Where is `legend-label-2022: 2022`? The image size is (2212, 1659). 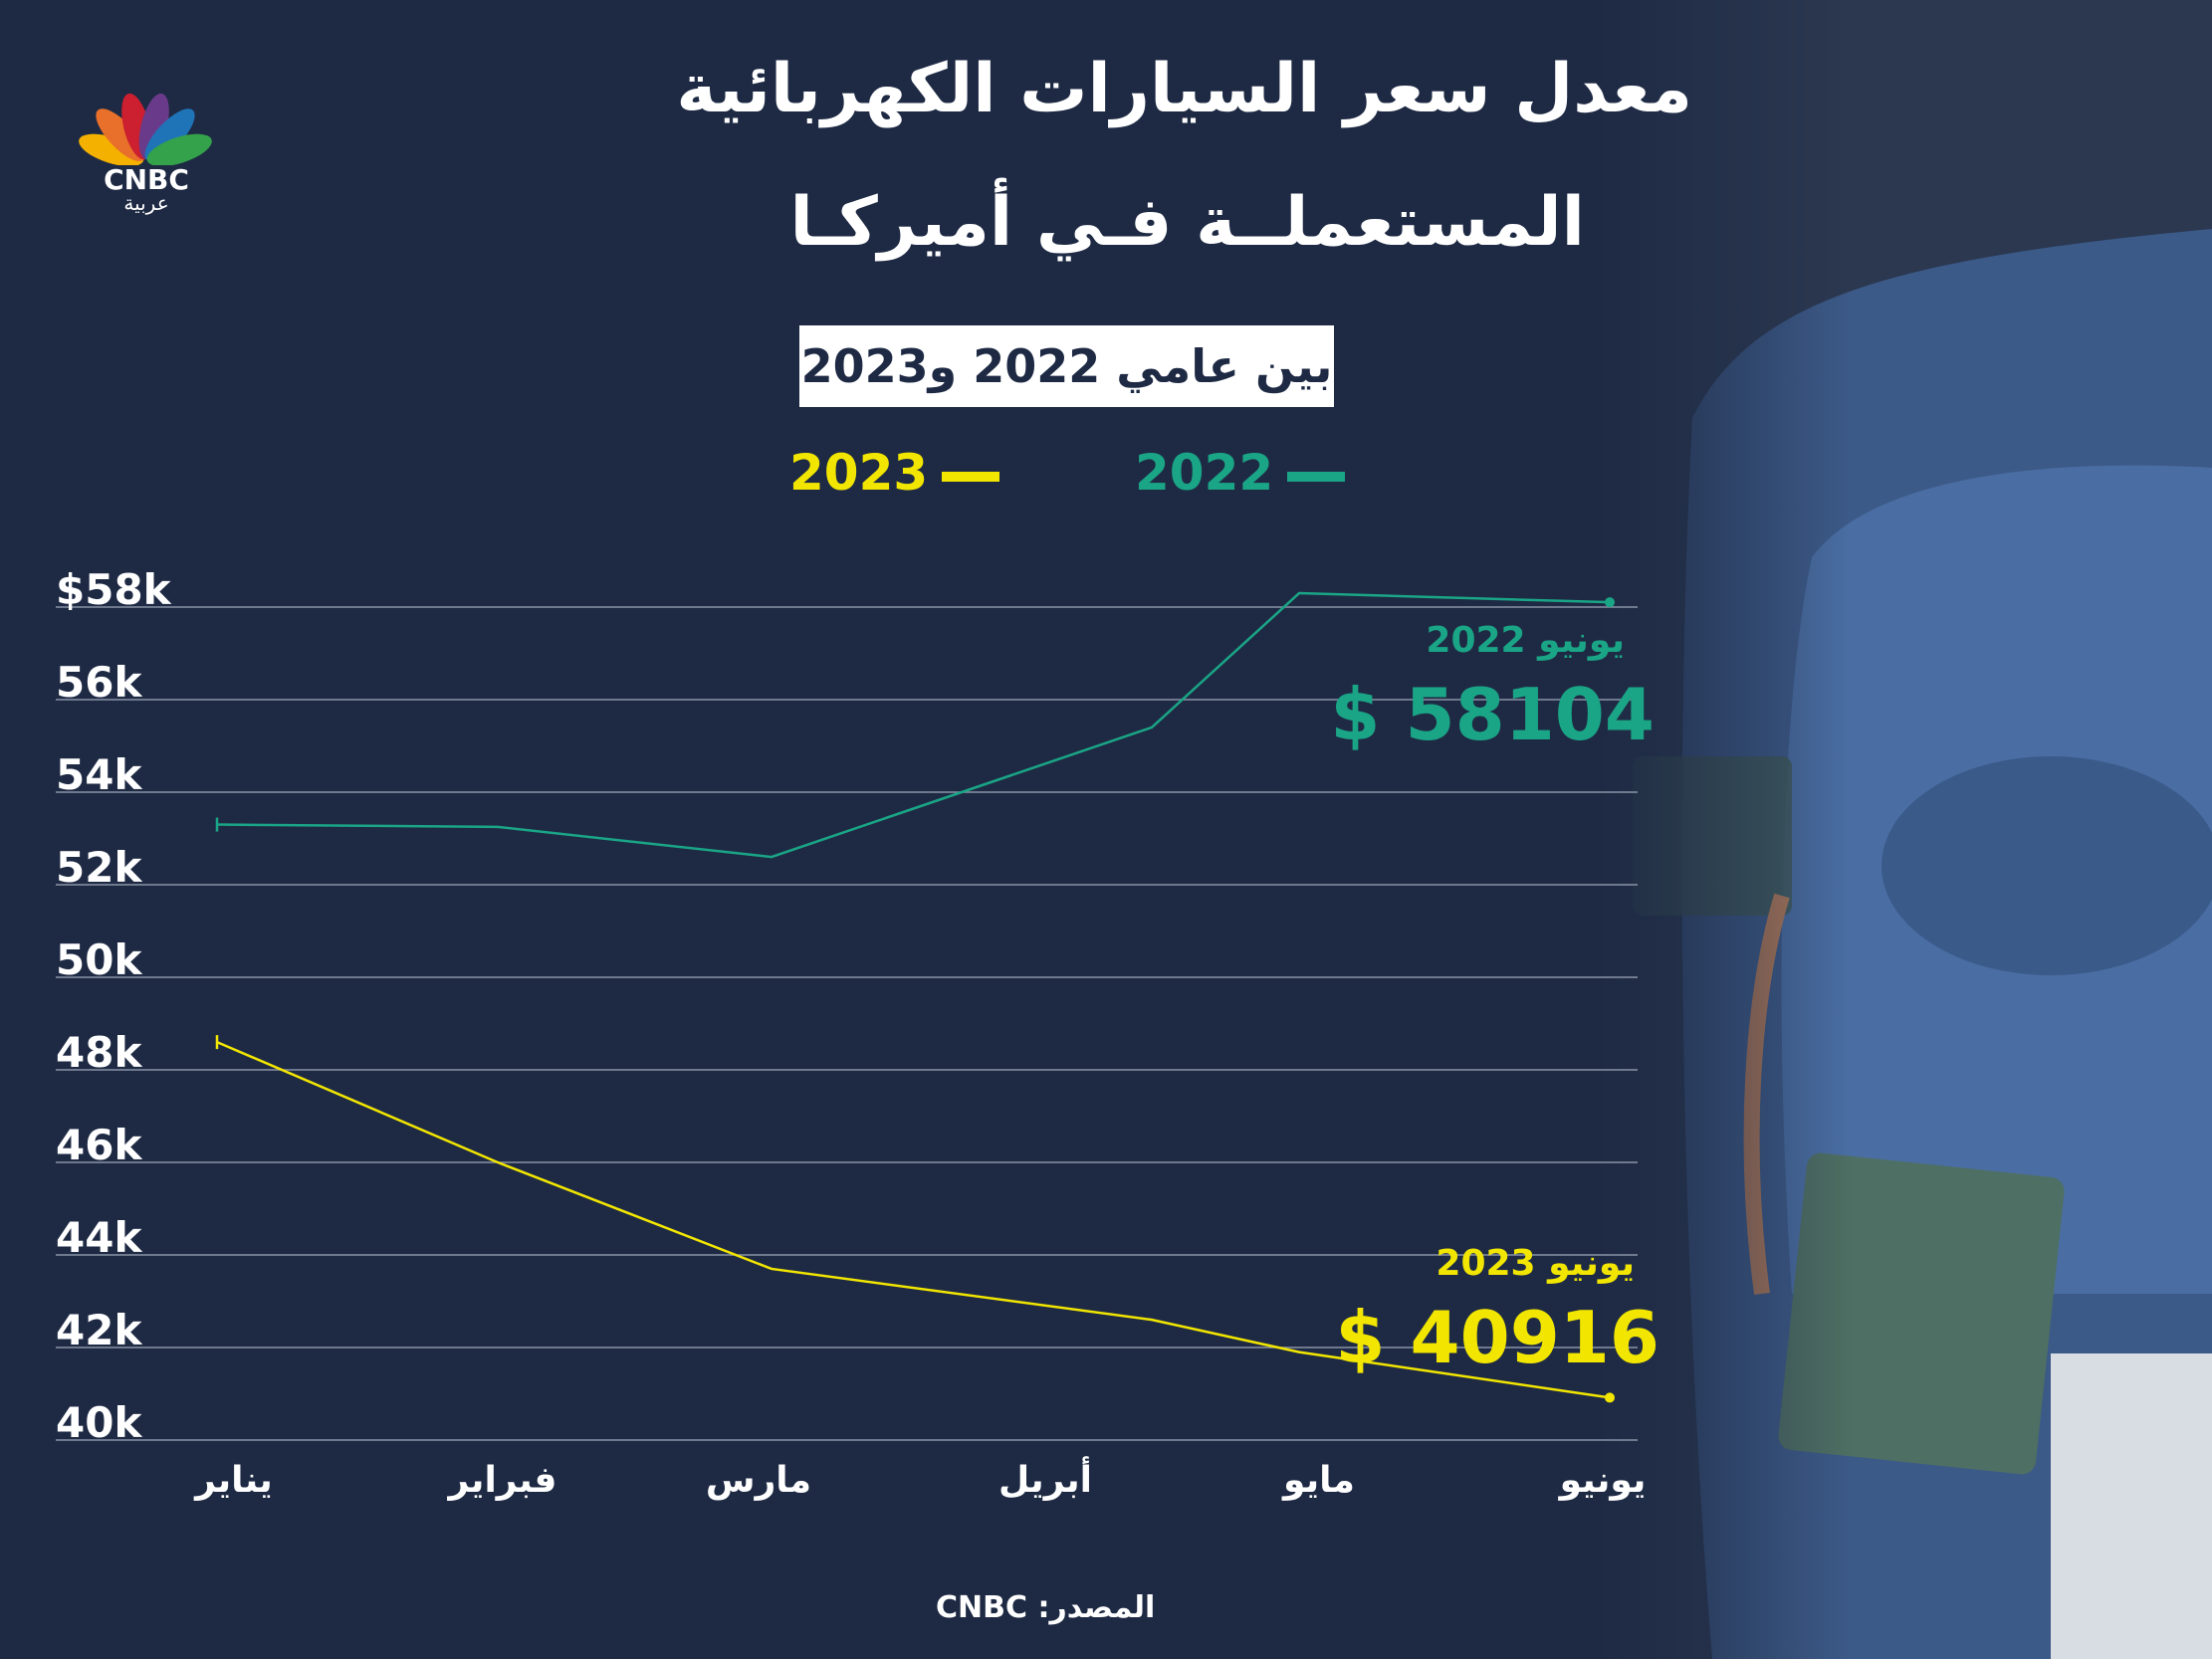 legend-label-2022: 2022 is located at coordinates (1204, 473).